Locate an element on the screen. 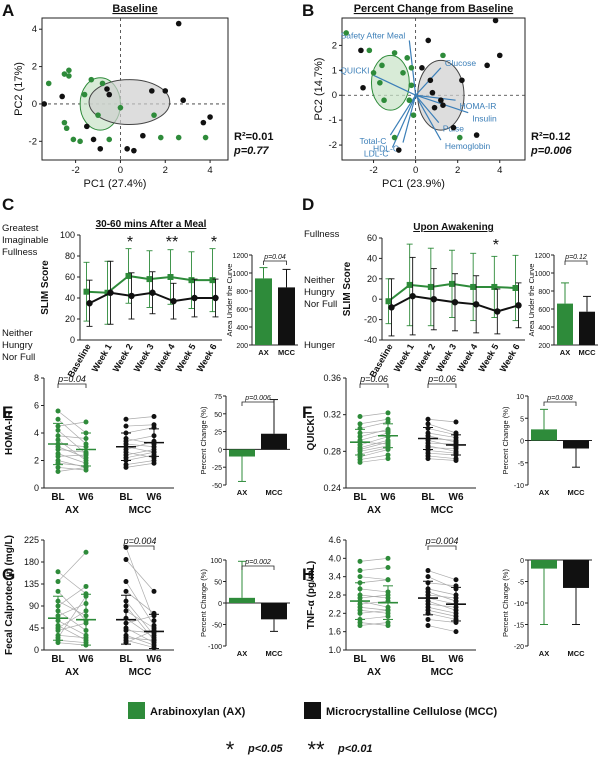 Image resolution: width=600 pixels, height=765 pixels. panel-title: Baseline is located at coordinates (134, 9).